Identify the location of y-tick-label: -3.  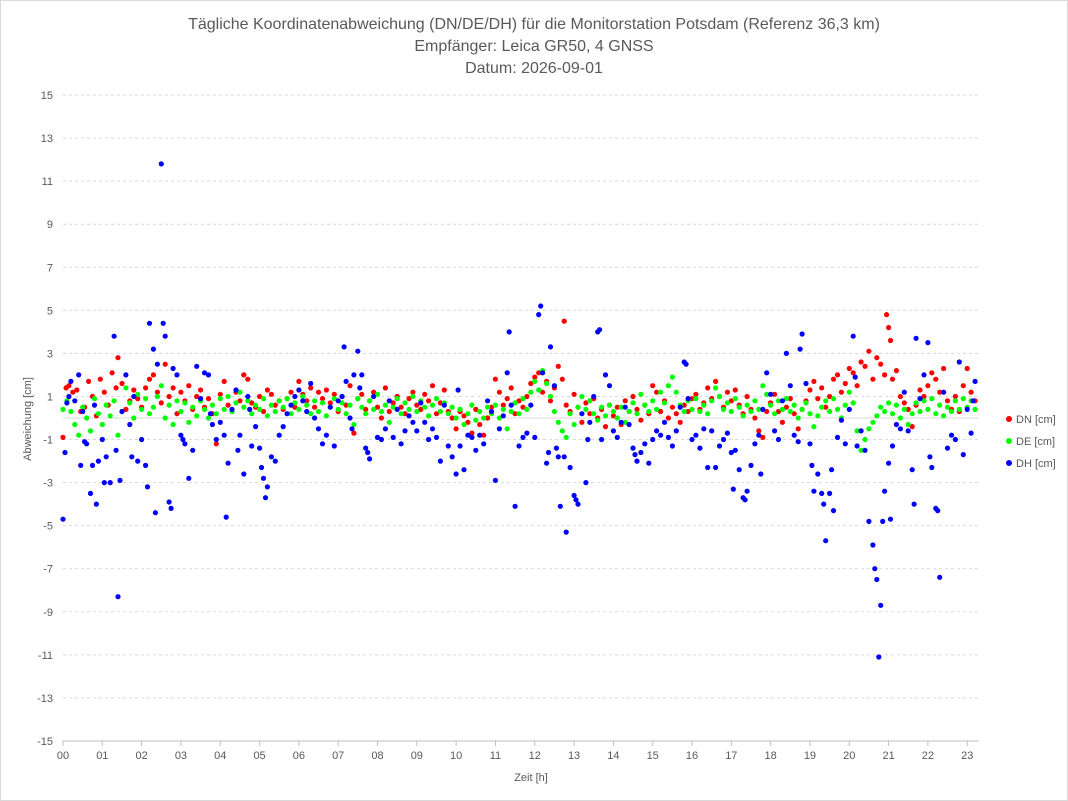
(48, 484).